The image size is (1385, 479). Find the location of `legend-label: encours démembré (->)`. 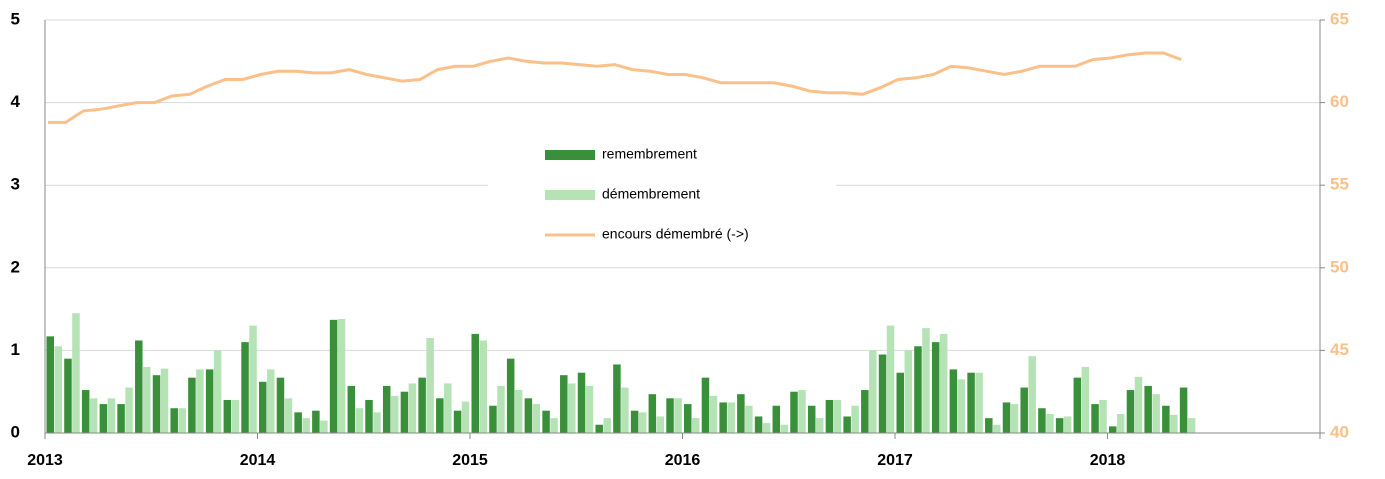

legend-label: encours démembré (->) is located at coordinates (675, 234).